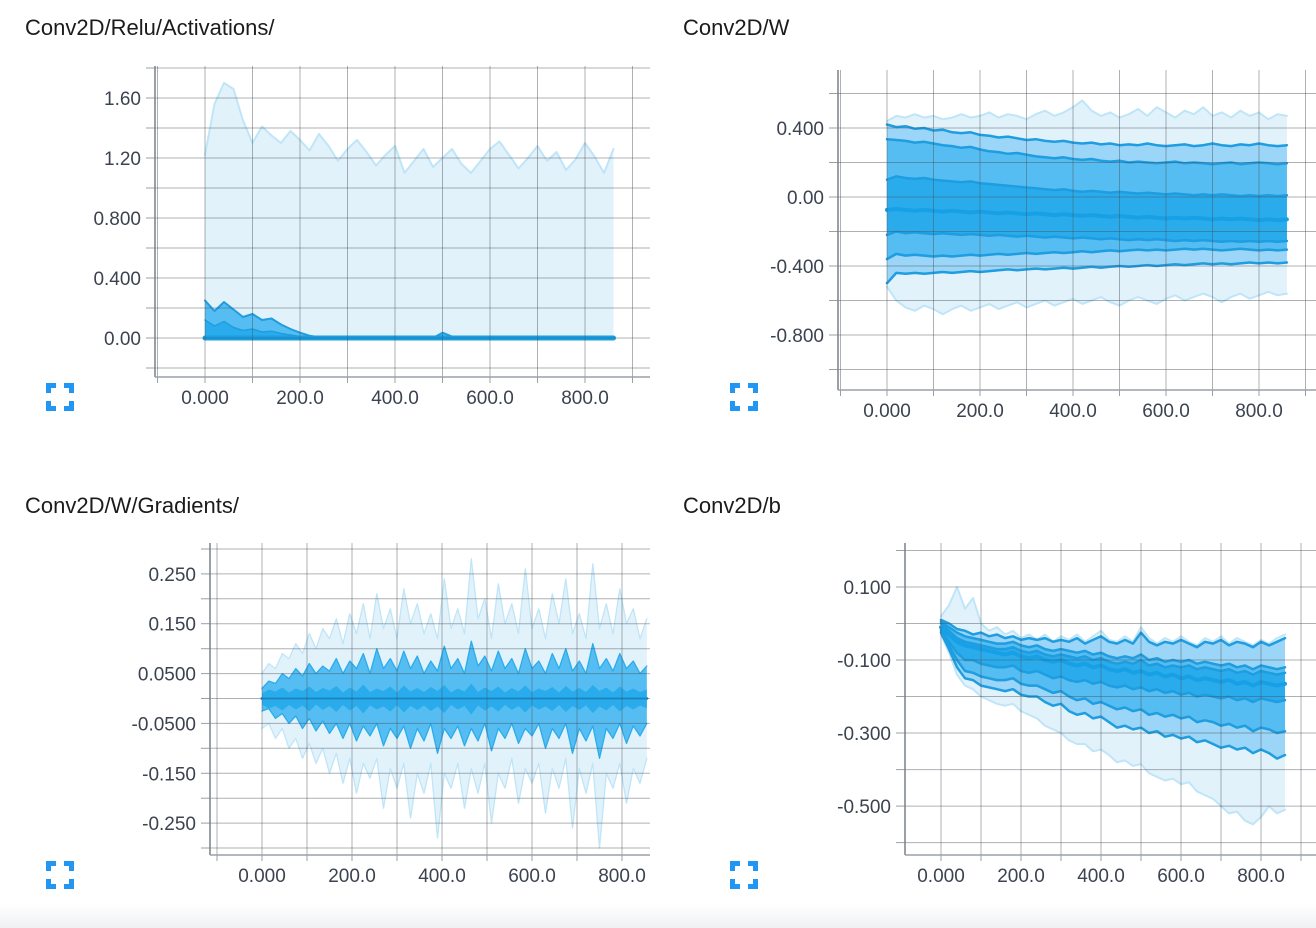 This screenshot has width=1316, height=928. I want to click on y-axis-tick-label: -0.250, so click(169, 824).